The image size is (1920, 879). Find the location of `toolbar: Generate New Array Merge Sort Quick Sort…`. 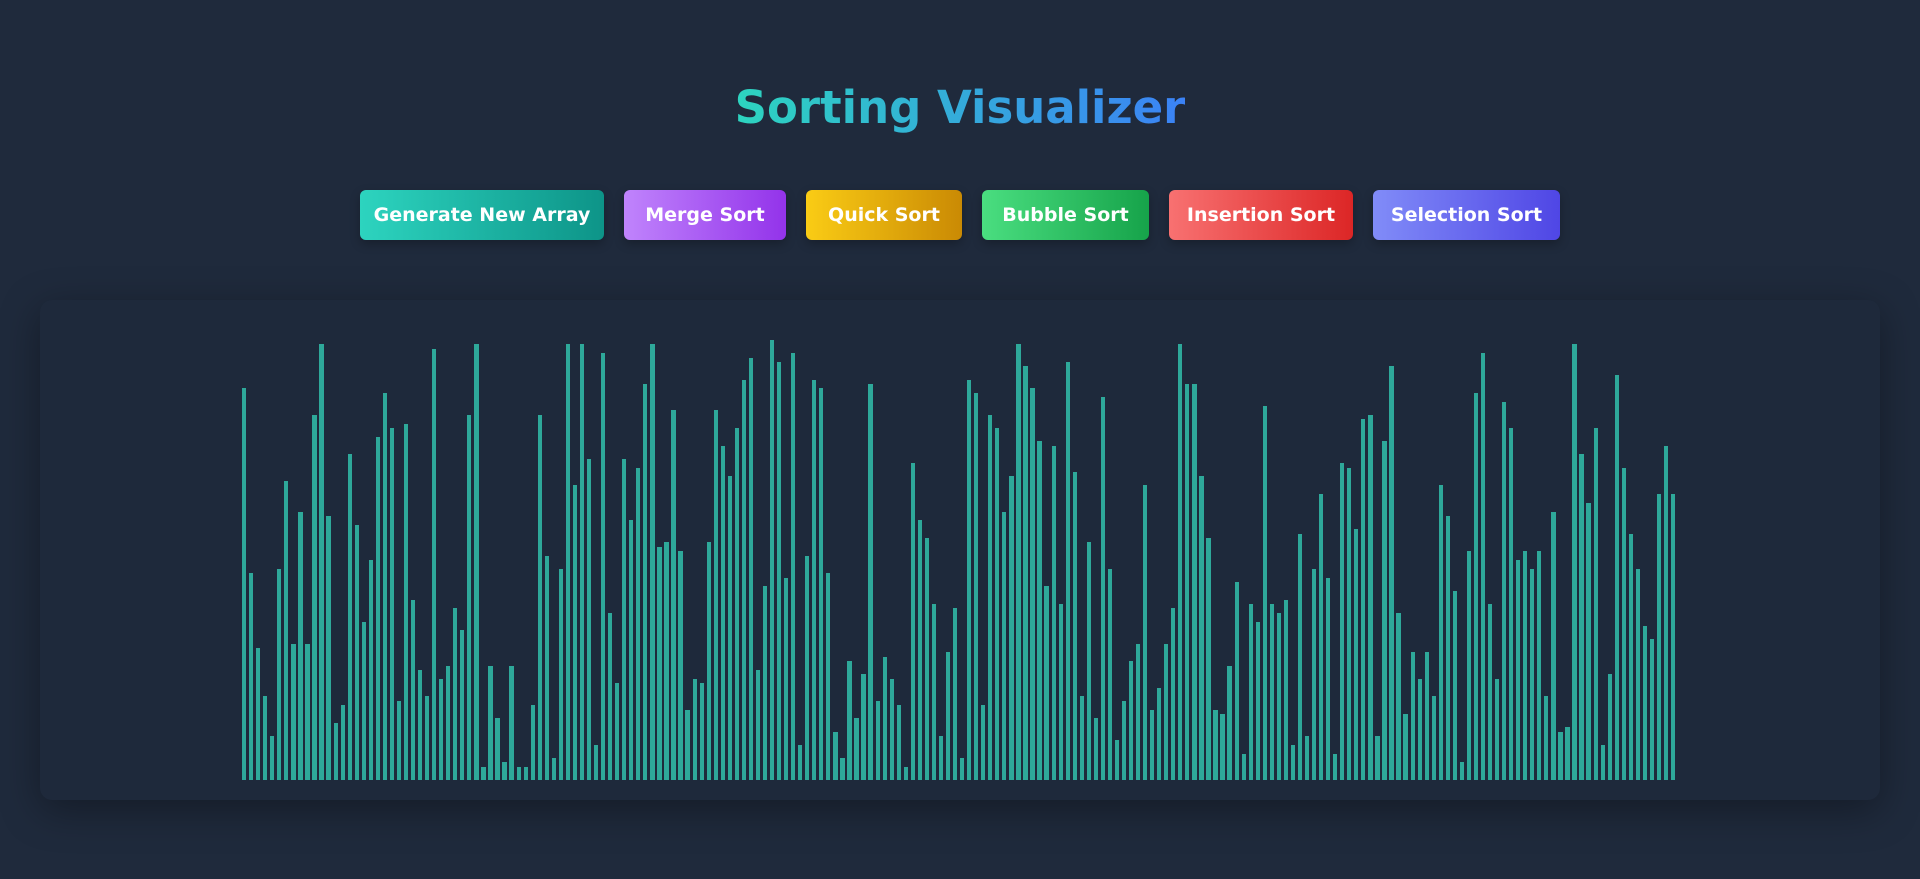

toolbar: Generate New Array Merge Sort Quick Sort… is located at coordinates (960, 215).